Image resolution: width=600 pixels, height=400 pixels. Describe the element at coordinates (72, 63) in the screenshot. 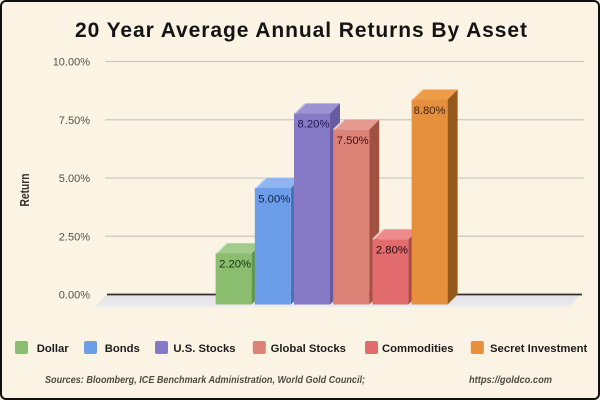

I see `svg-text: 10.00%` at that location.